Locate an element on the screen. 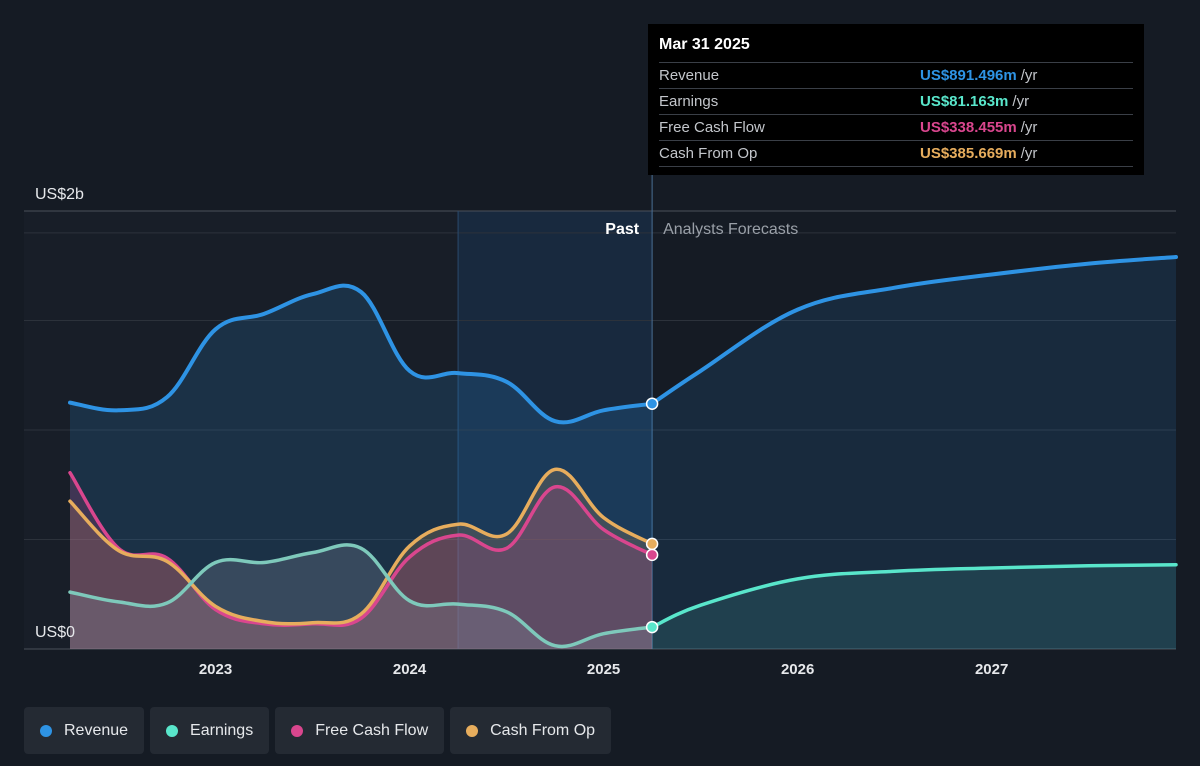  earnings-forecast-line is located at coordinates (914, 595).